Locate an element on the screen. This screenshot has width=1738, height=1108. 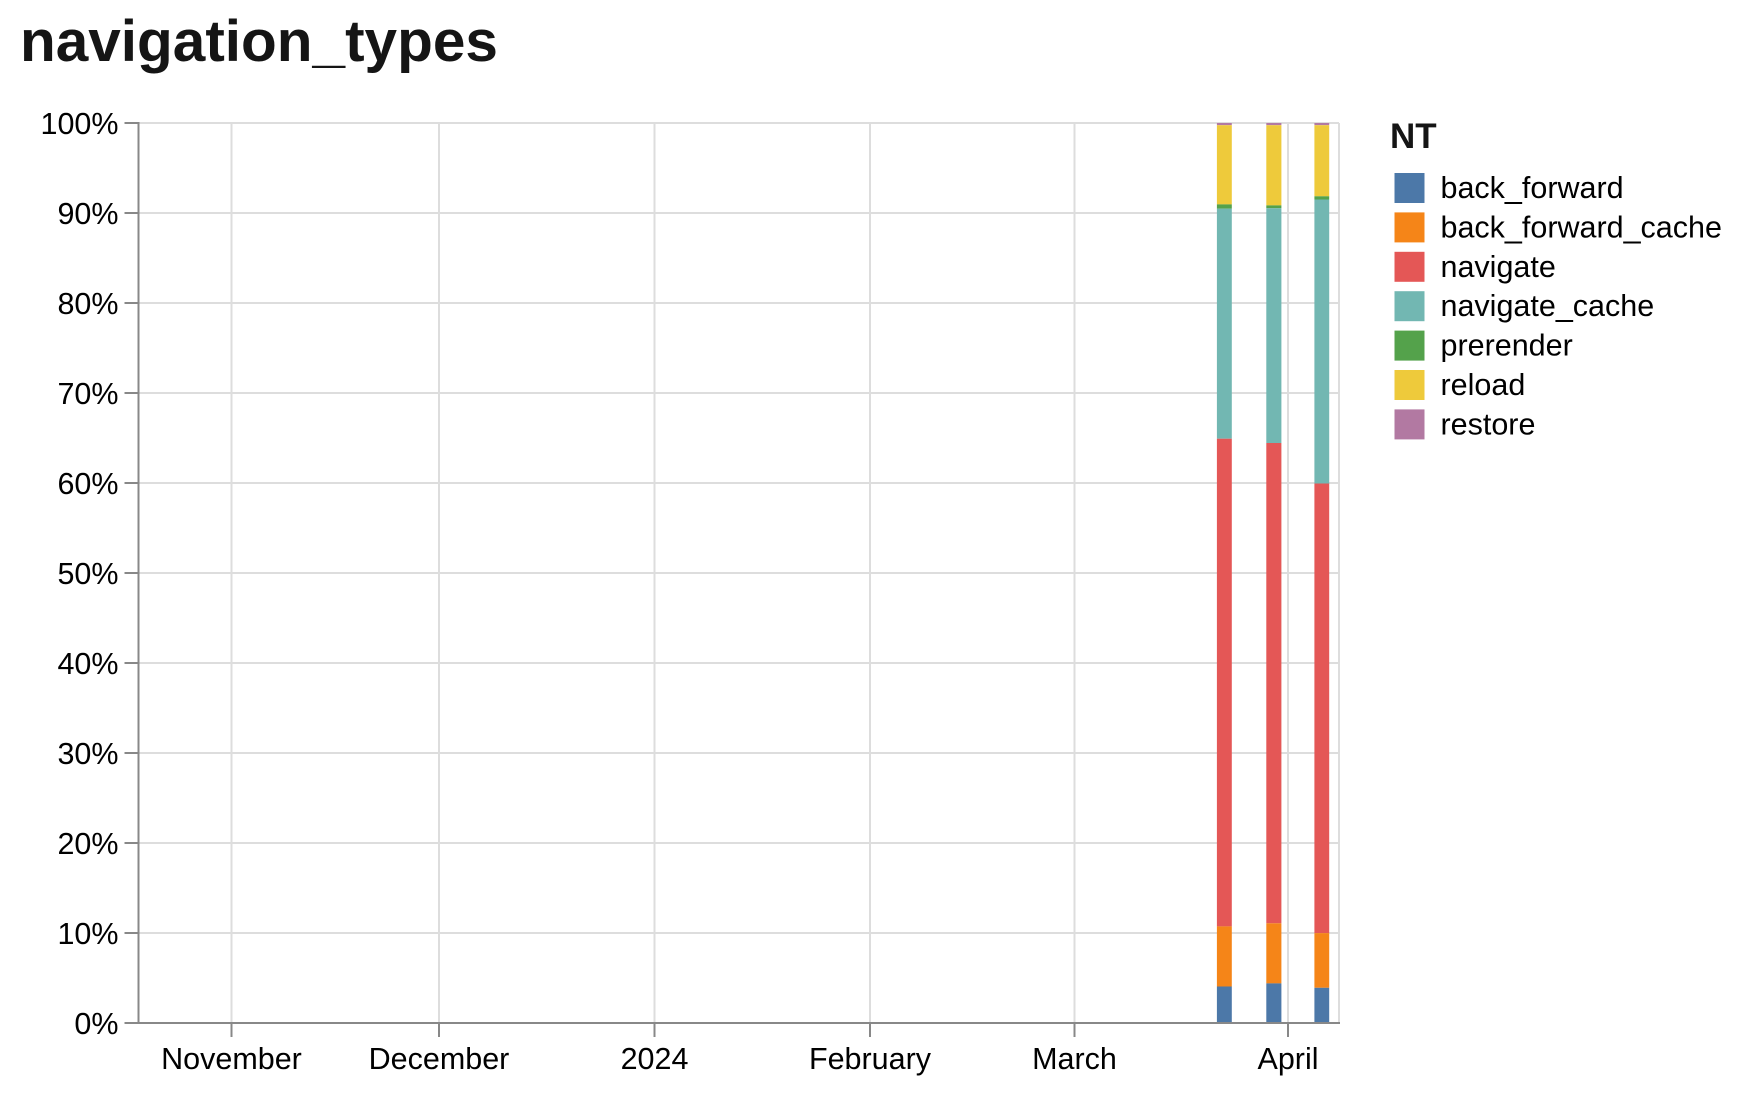
svg-text: prerender is located at coordinates (1507, 346).